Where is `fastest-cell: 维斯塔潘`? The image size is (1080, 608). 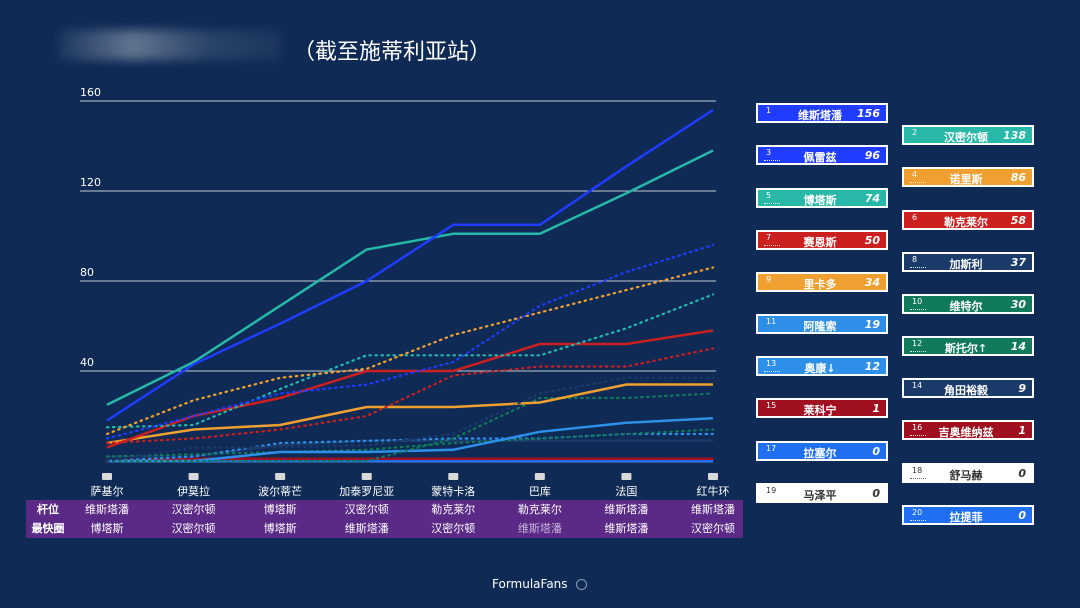 fastest-cell: 维斯塔潘 is located at coordinates (626, 528).